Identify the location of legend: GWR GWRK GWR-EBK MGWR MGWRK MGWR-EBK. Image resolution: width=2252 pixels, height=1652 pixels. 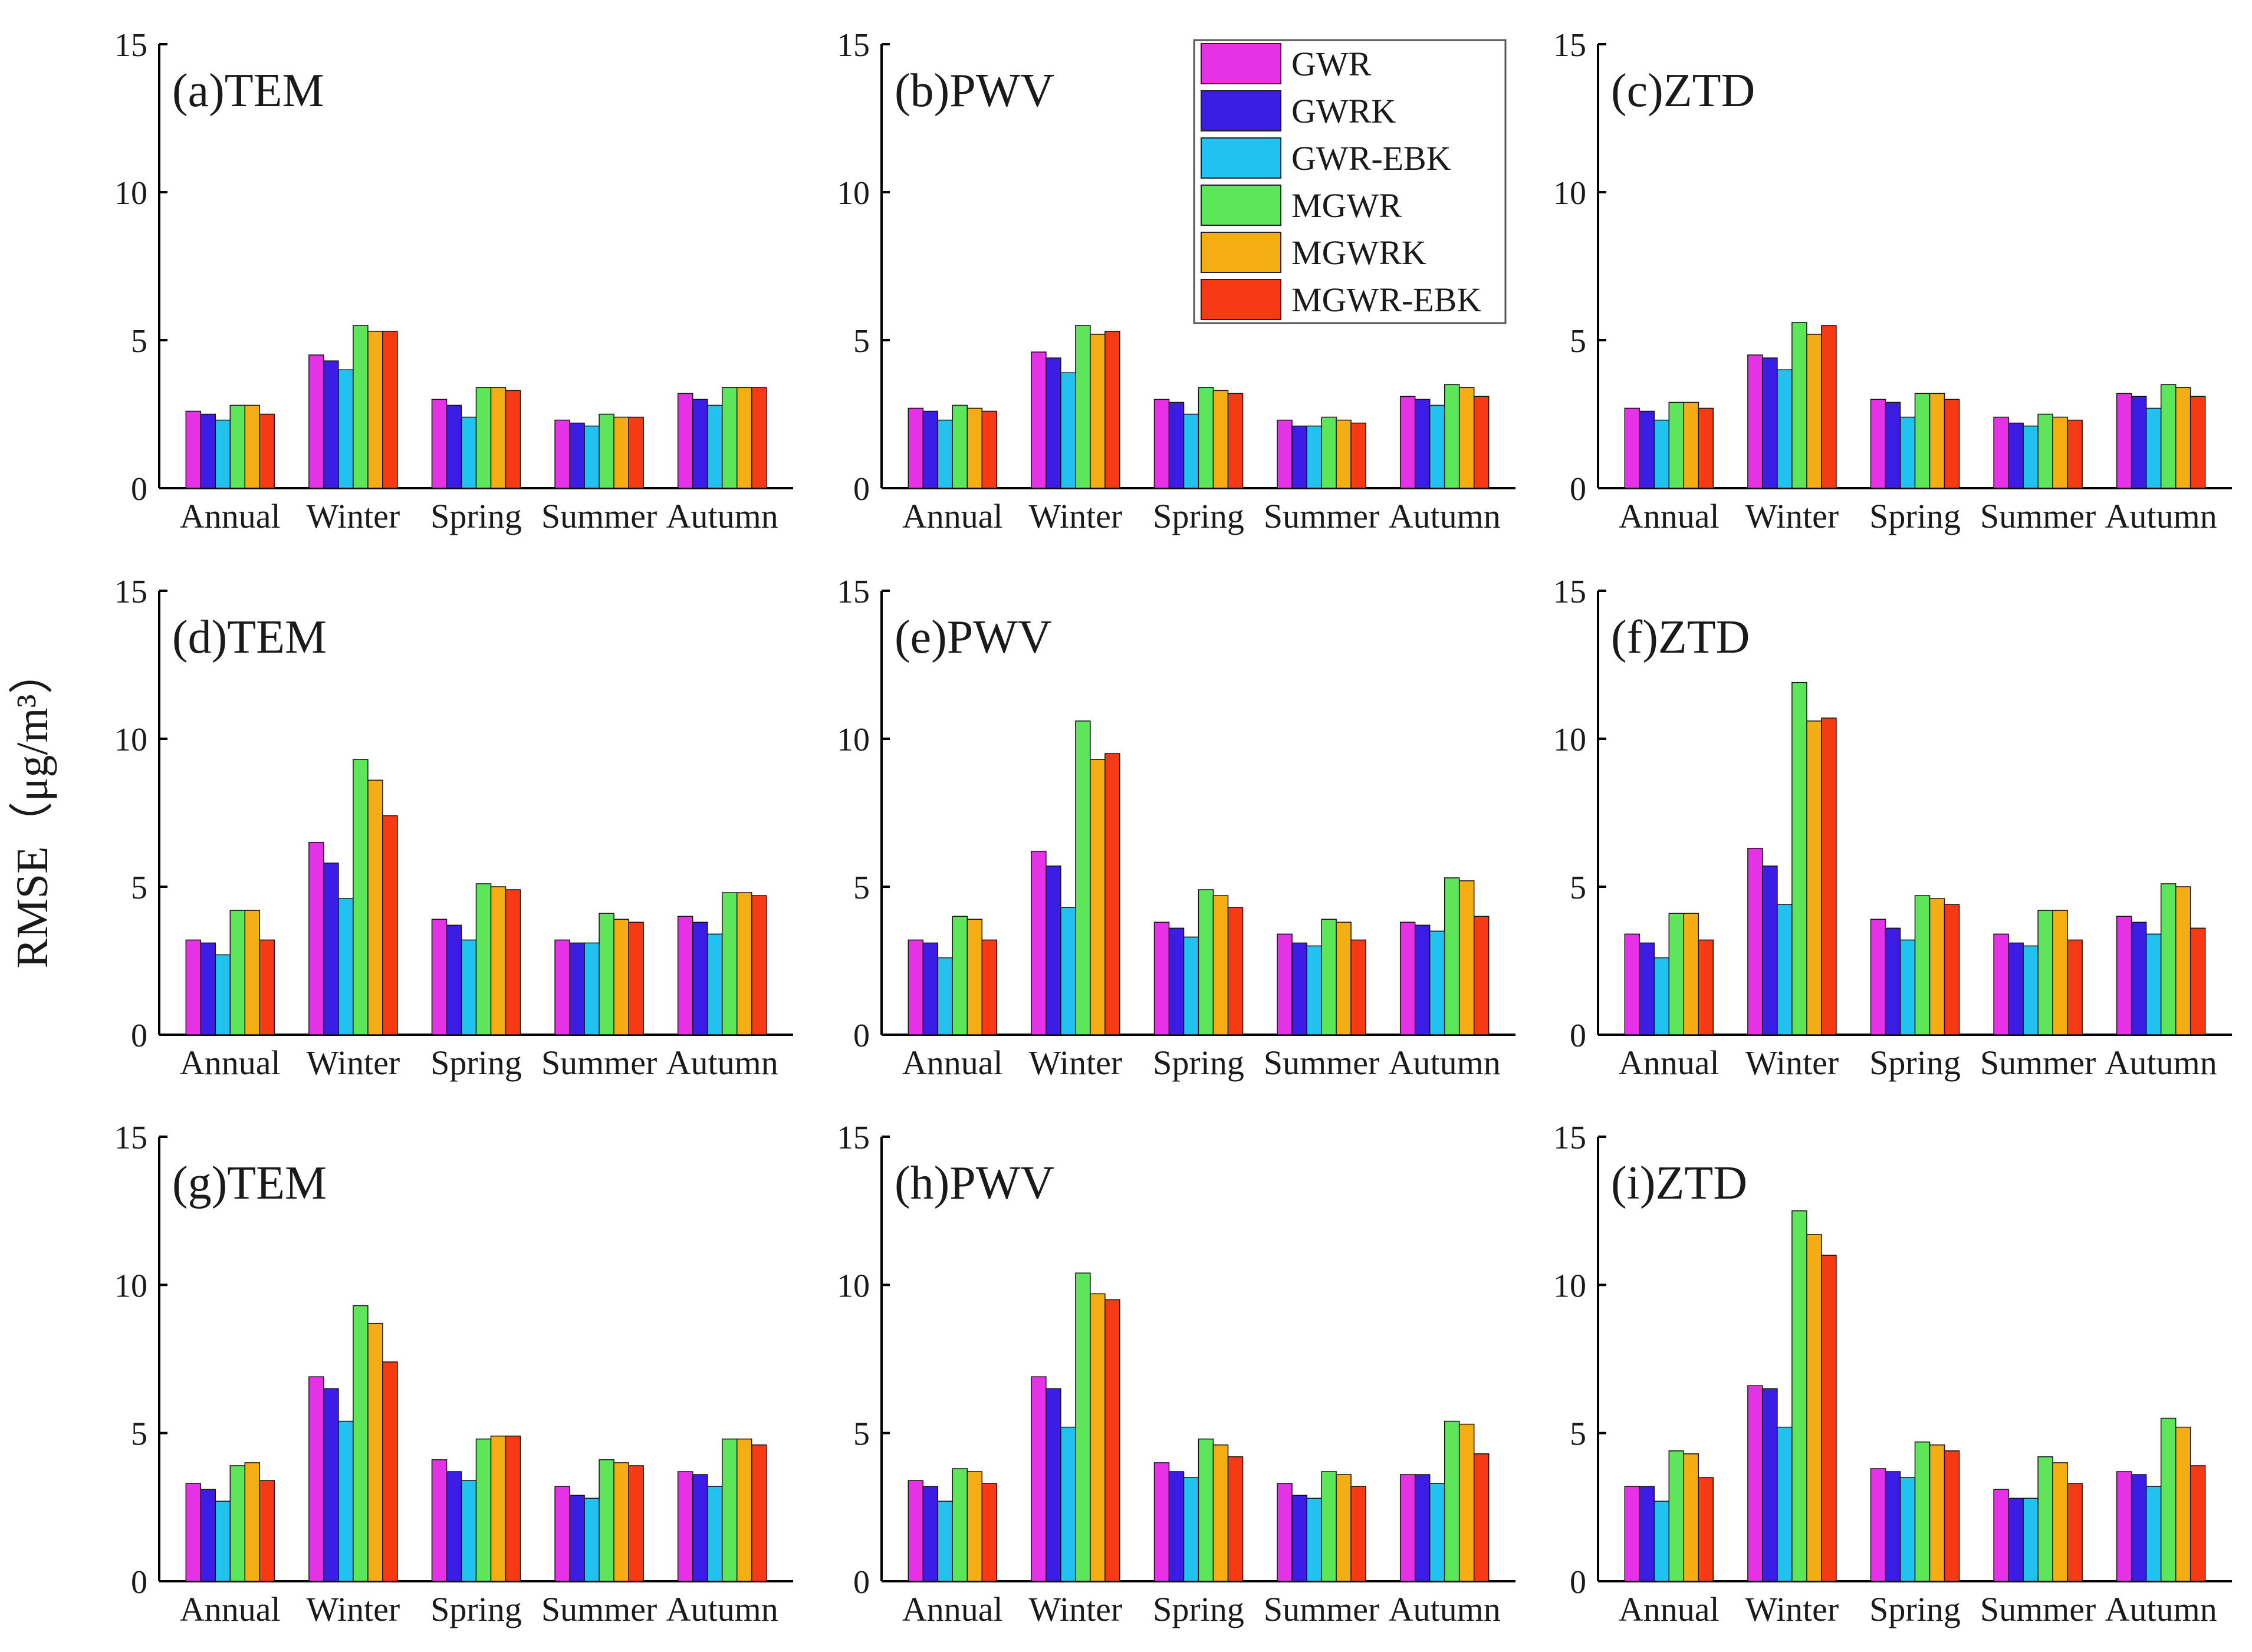
(1350, 181).